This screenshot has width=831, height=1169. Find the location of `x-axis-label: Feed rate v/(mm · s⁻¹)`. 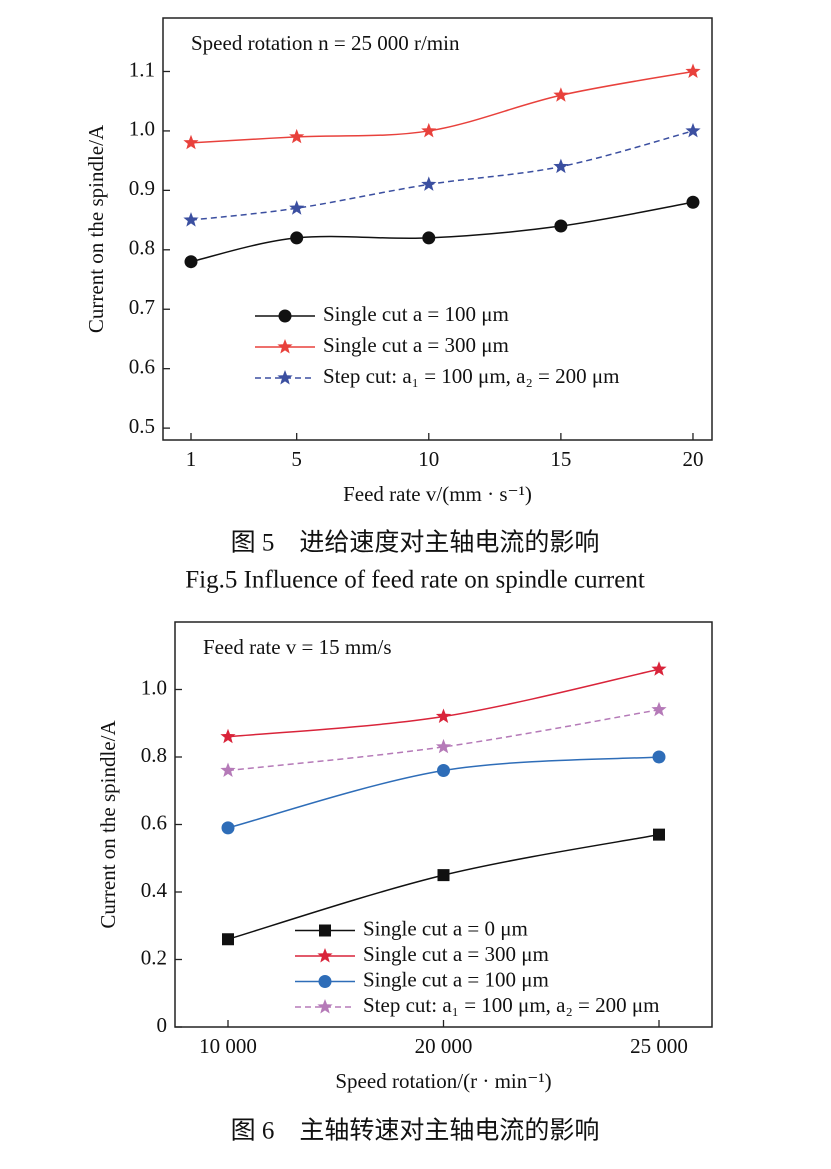

x-axis-label: Feed rate v/(mm · s⁻¹) is located at coordinates (437, 494).